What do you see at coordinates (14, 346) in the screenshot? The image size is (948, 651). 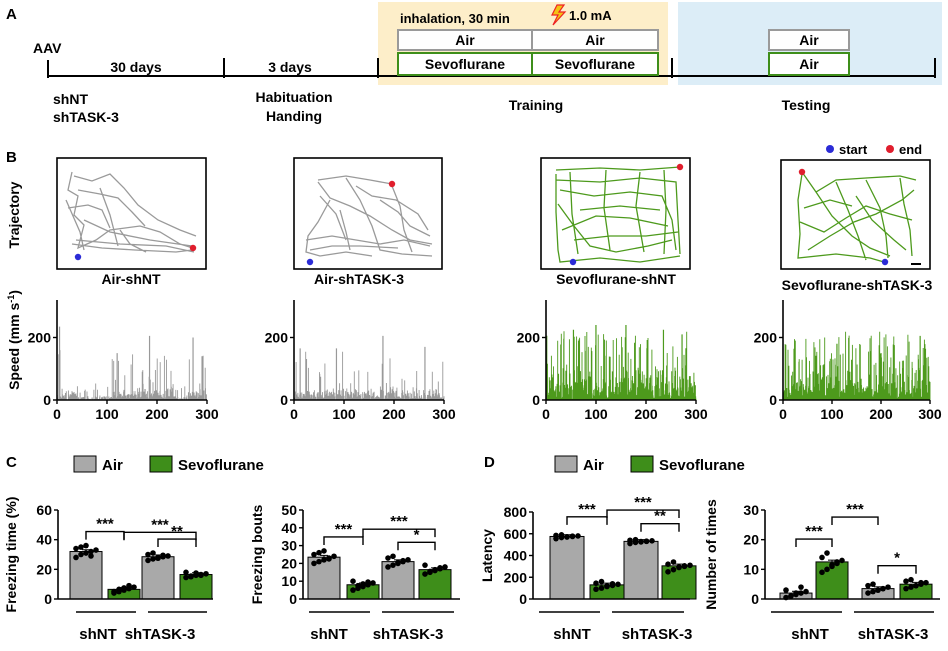 I see `speed-label-text: Speed (mm s` at bounding box center [14, 346].